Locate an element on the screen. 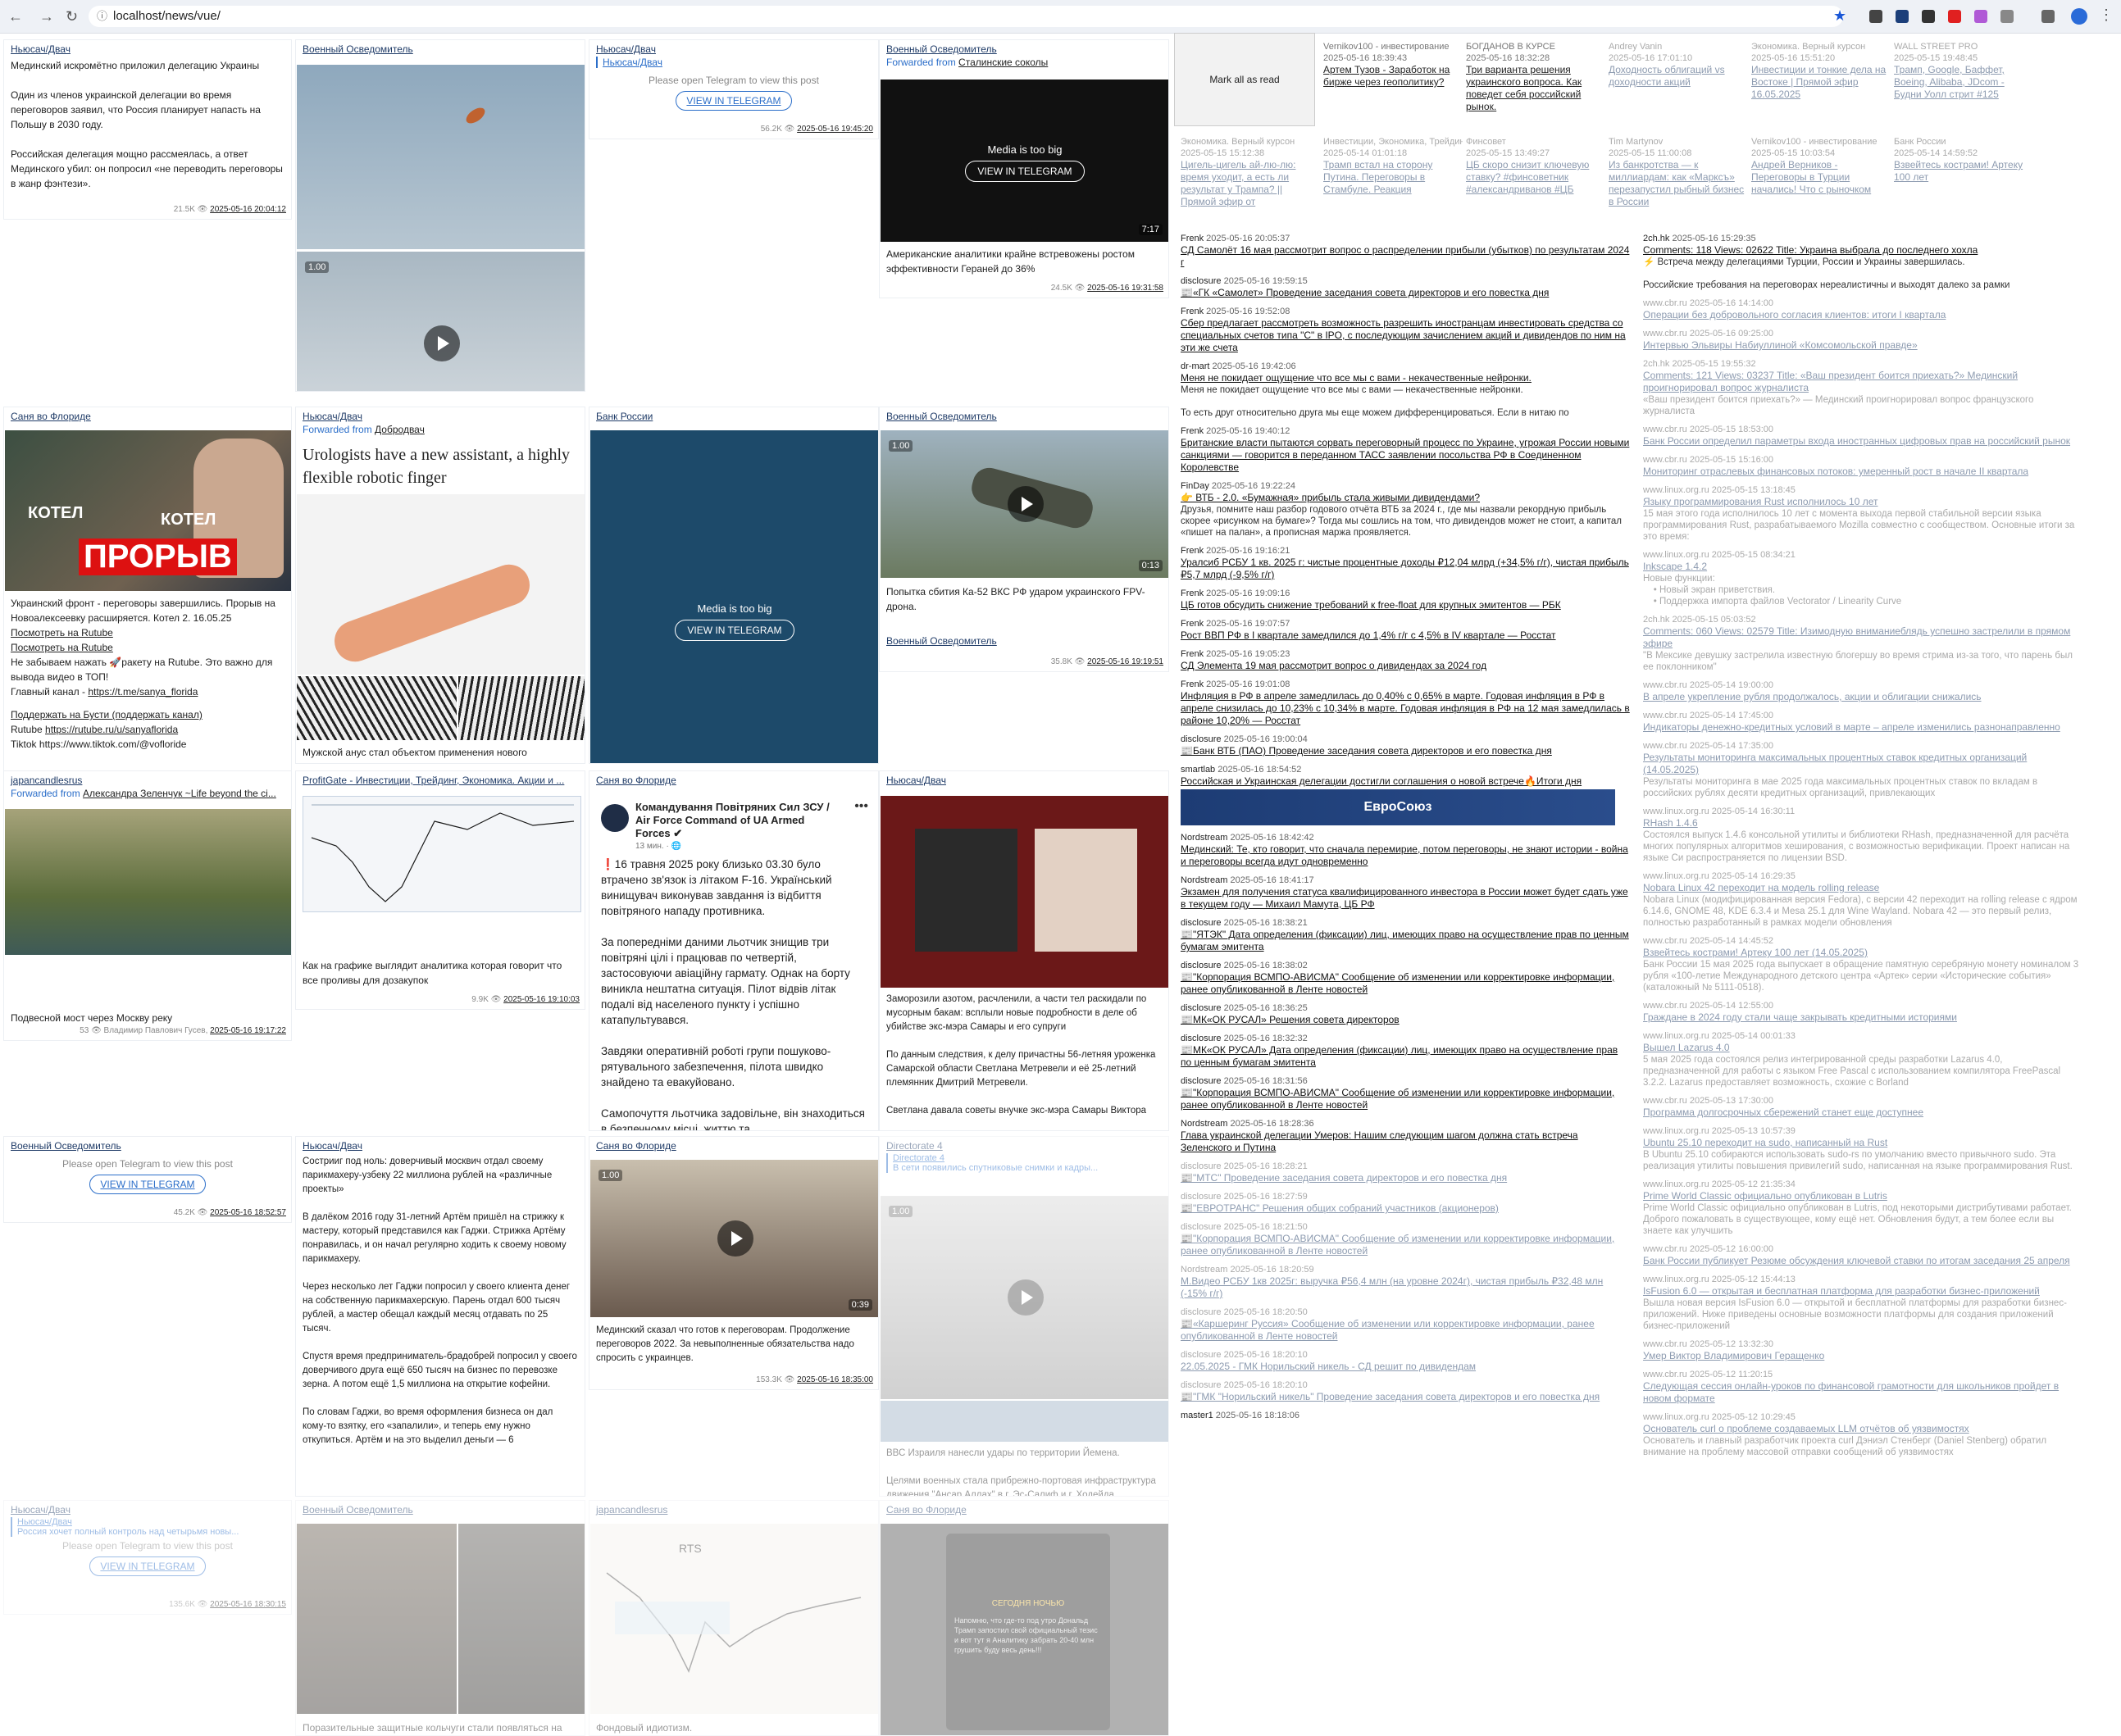 Image resolution: width=2121 pixels, height=1736 pixels. post-date-link: 2025-05-16 20:04:12 is located at coordinates (248, 209).